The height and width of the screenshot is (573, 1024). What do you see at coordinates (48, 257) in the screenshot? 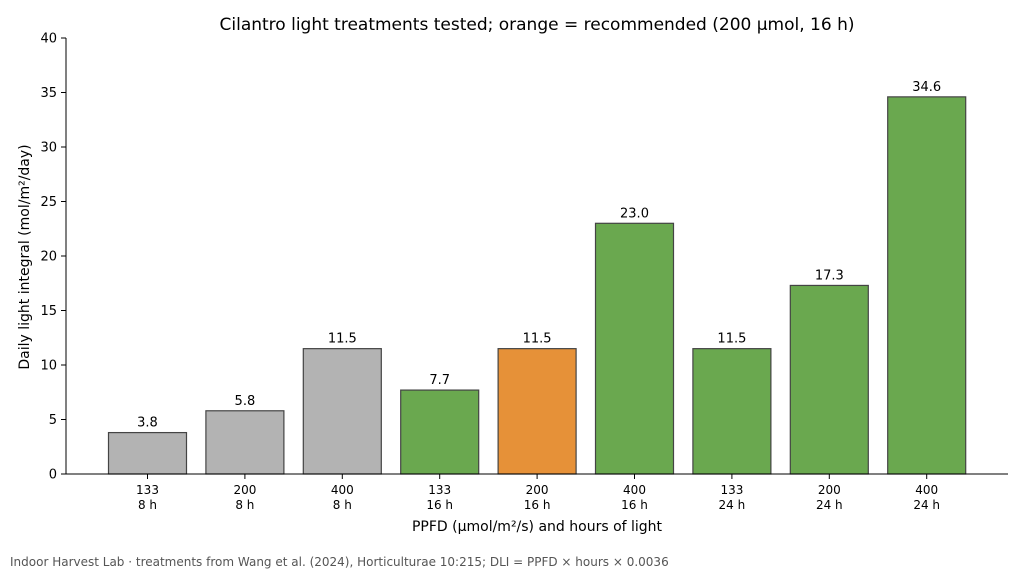
I see `y-tick-label: 20` at bounding box center [48, 257].